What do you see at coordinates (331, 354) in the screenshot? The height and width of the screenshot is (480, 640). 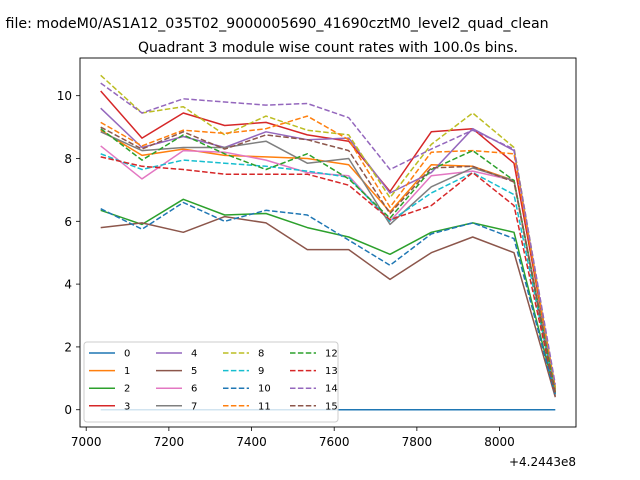 I see `legend-label-12: 12` at bounding box center [331, 354].